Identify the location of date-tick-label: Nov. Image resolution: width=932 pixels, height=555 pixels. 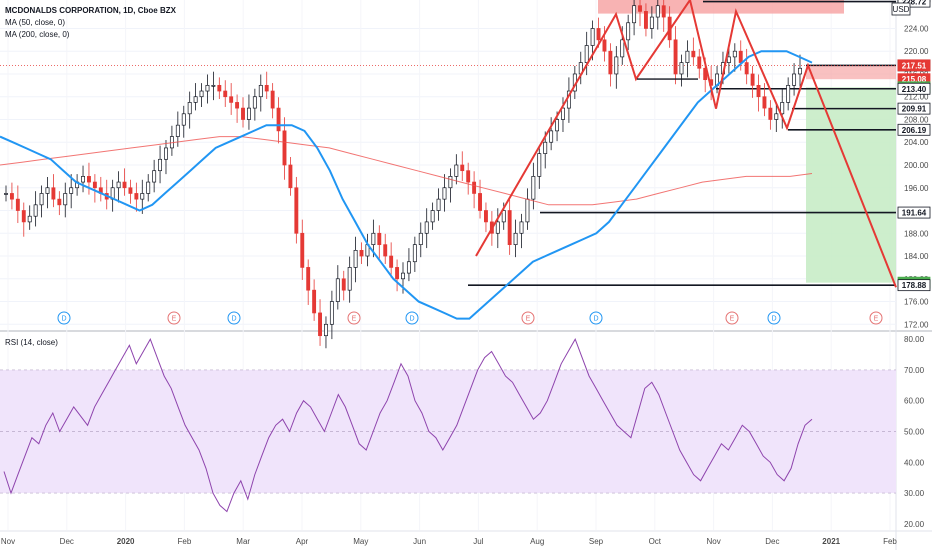
(8, 541).